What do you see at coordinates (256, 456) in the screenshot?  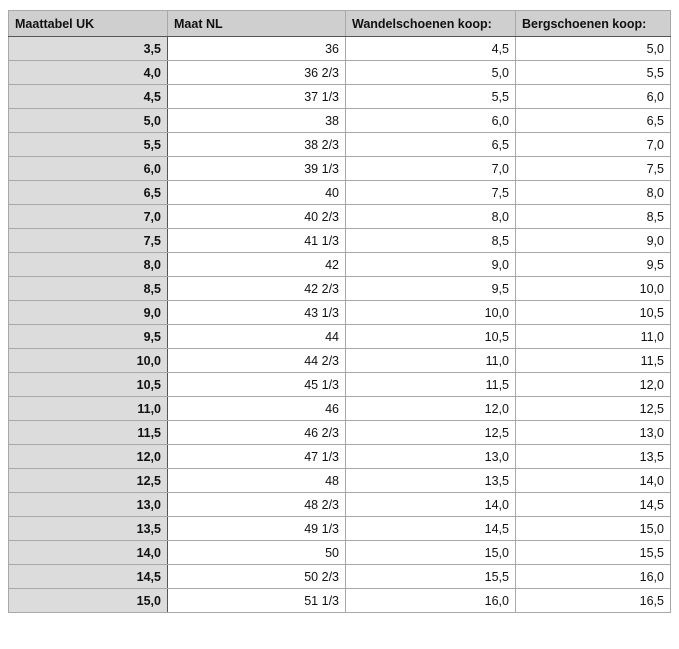 I see `cell-nl: 47 1/3` at bounding box center [256, 456].